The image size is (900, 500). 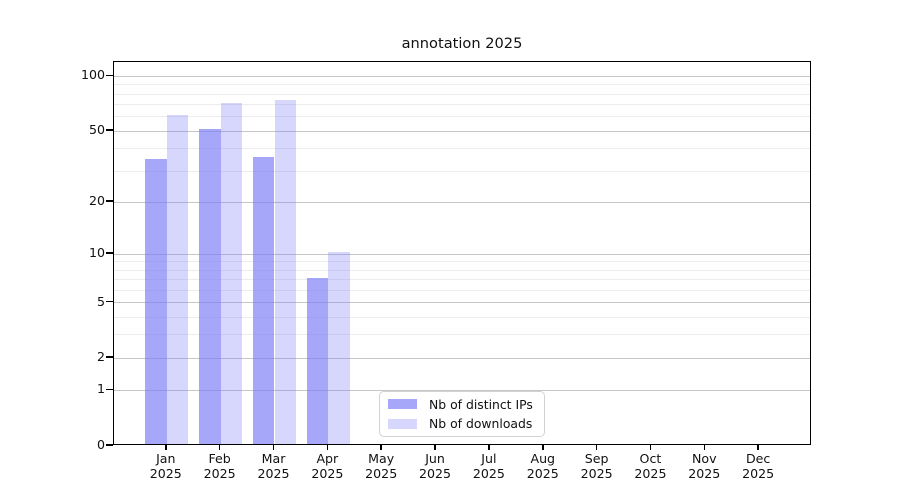 I want to click on distinct-ips-swatch-icon, so click(x=402, y=404).